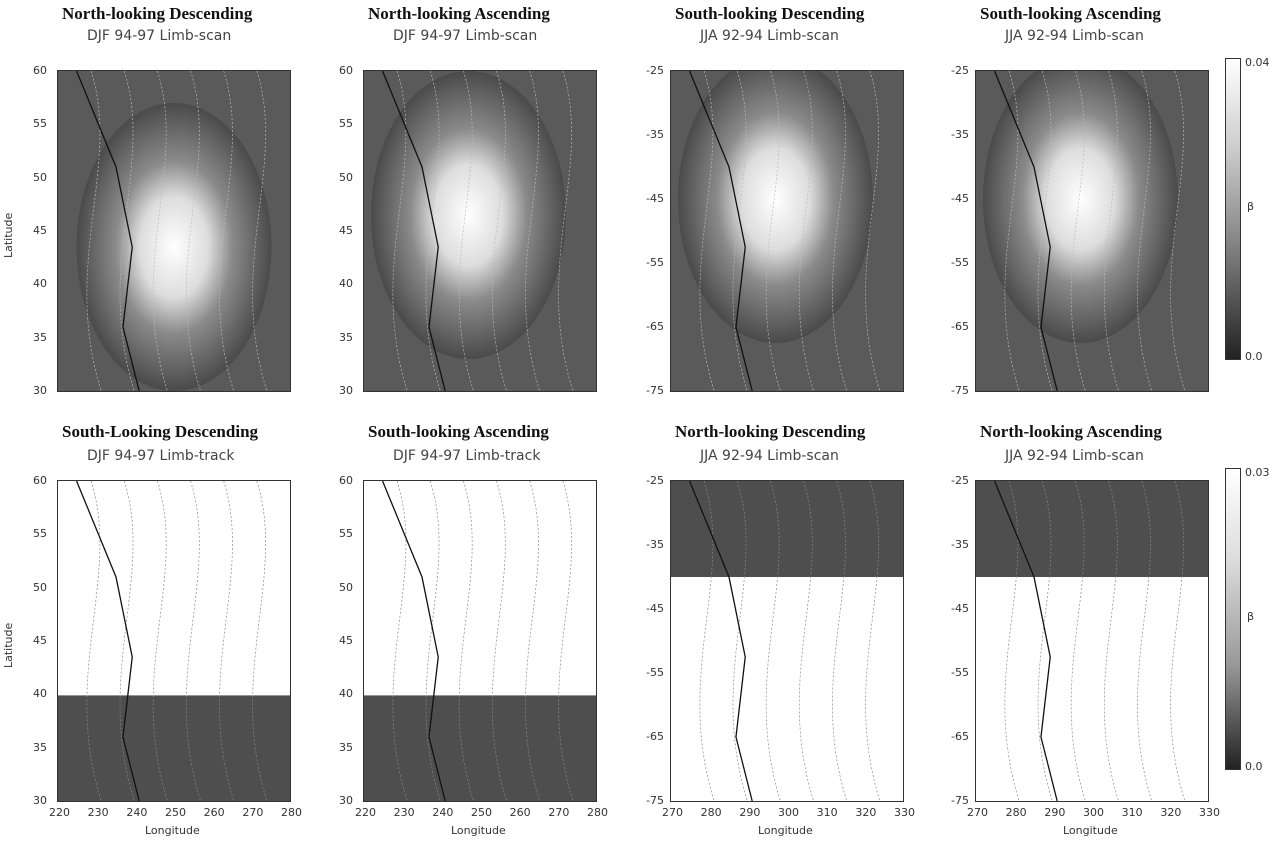 The width and height of the screenshot is (1275, 856). Describe the element at coordinates (1254, 356) in the screenshot. I see `colorbar-min-label: 0.0` at that location.